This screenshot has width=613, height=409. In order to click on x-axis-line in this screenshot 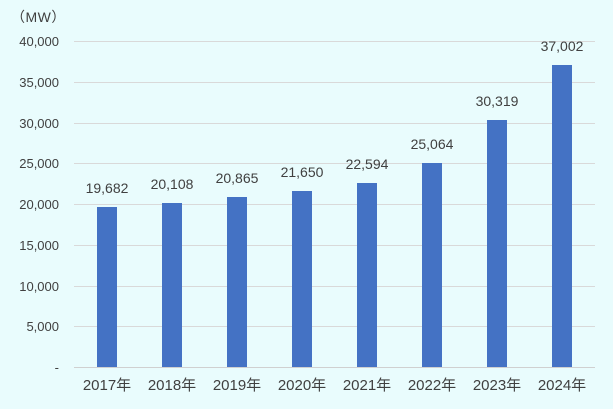, I will do `click(334, 367)`.